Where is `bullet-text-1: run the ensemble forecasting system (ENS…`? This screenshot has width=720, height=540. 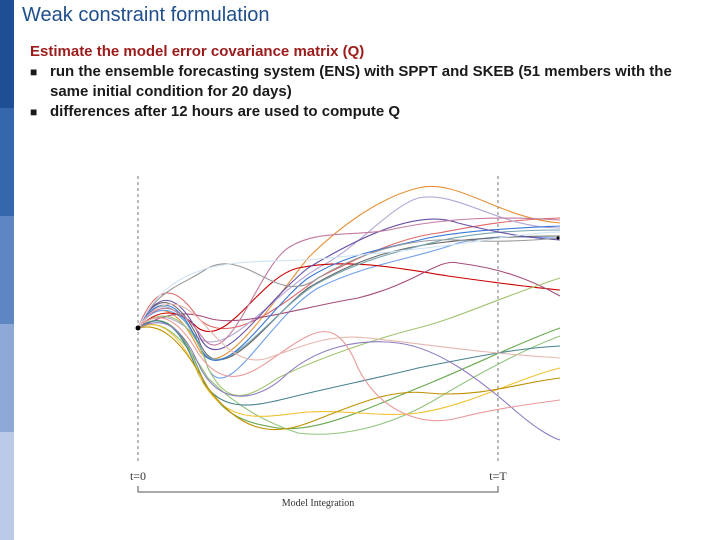
bullet-text-1: run the ensemble forecasting system (ENS… is located at coordinates (361, 81).